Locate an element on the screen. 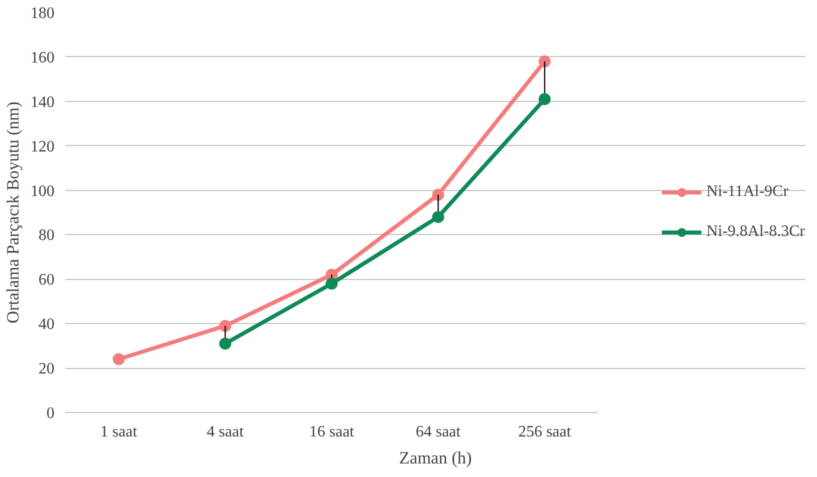 The image size is (817, 477). y-axis-title: Ortalama Parçacık Boyutu (nm) is located at coordinates (13, 212).